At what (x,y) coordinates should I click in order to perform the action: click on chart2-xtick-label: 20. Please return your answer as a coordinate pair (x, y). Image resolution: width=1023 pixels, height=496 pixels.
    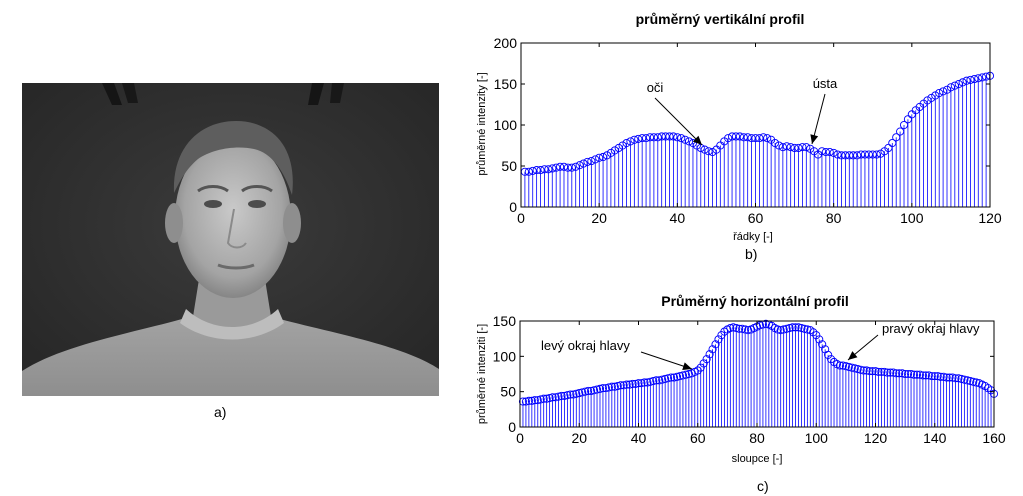
    Looking at the image, I should click on (579, 438).